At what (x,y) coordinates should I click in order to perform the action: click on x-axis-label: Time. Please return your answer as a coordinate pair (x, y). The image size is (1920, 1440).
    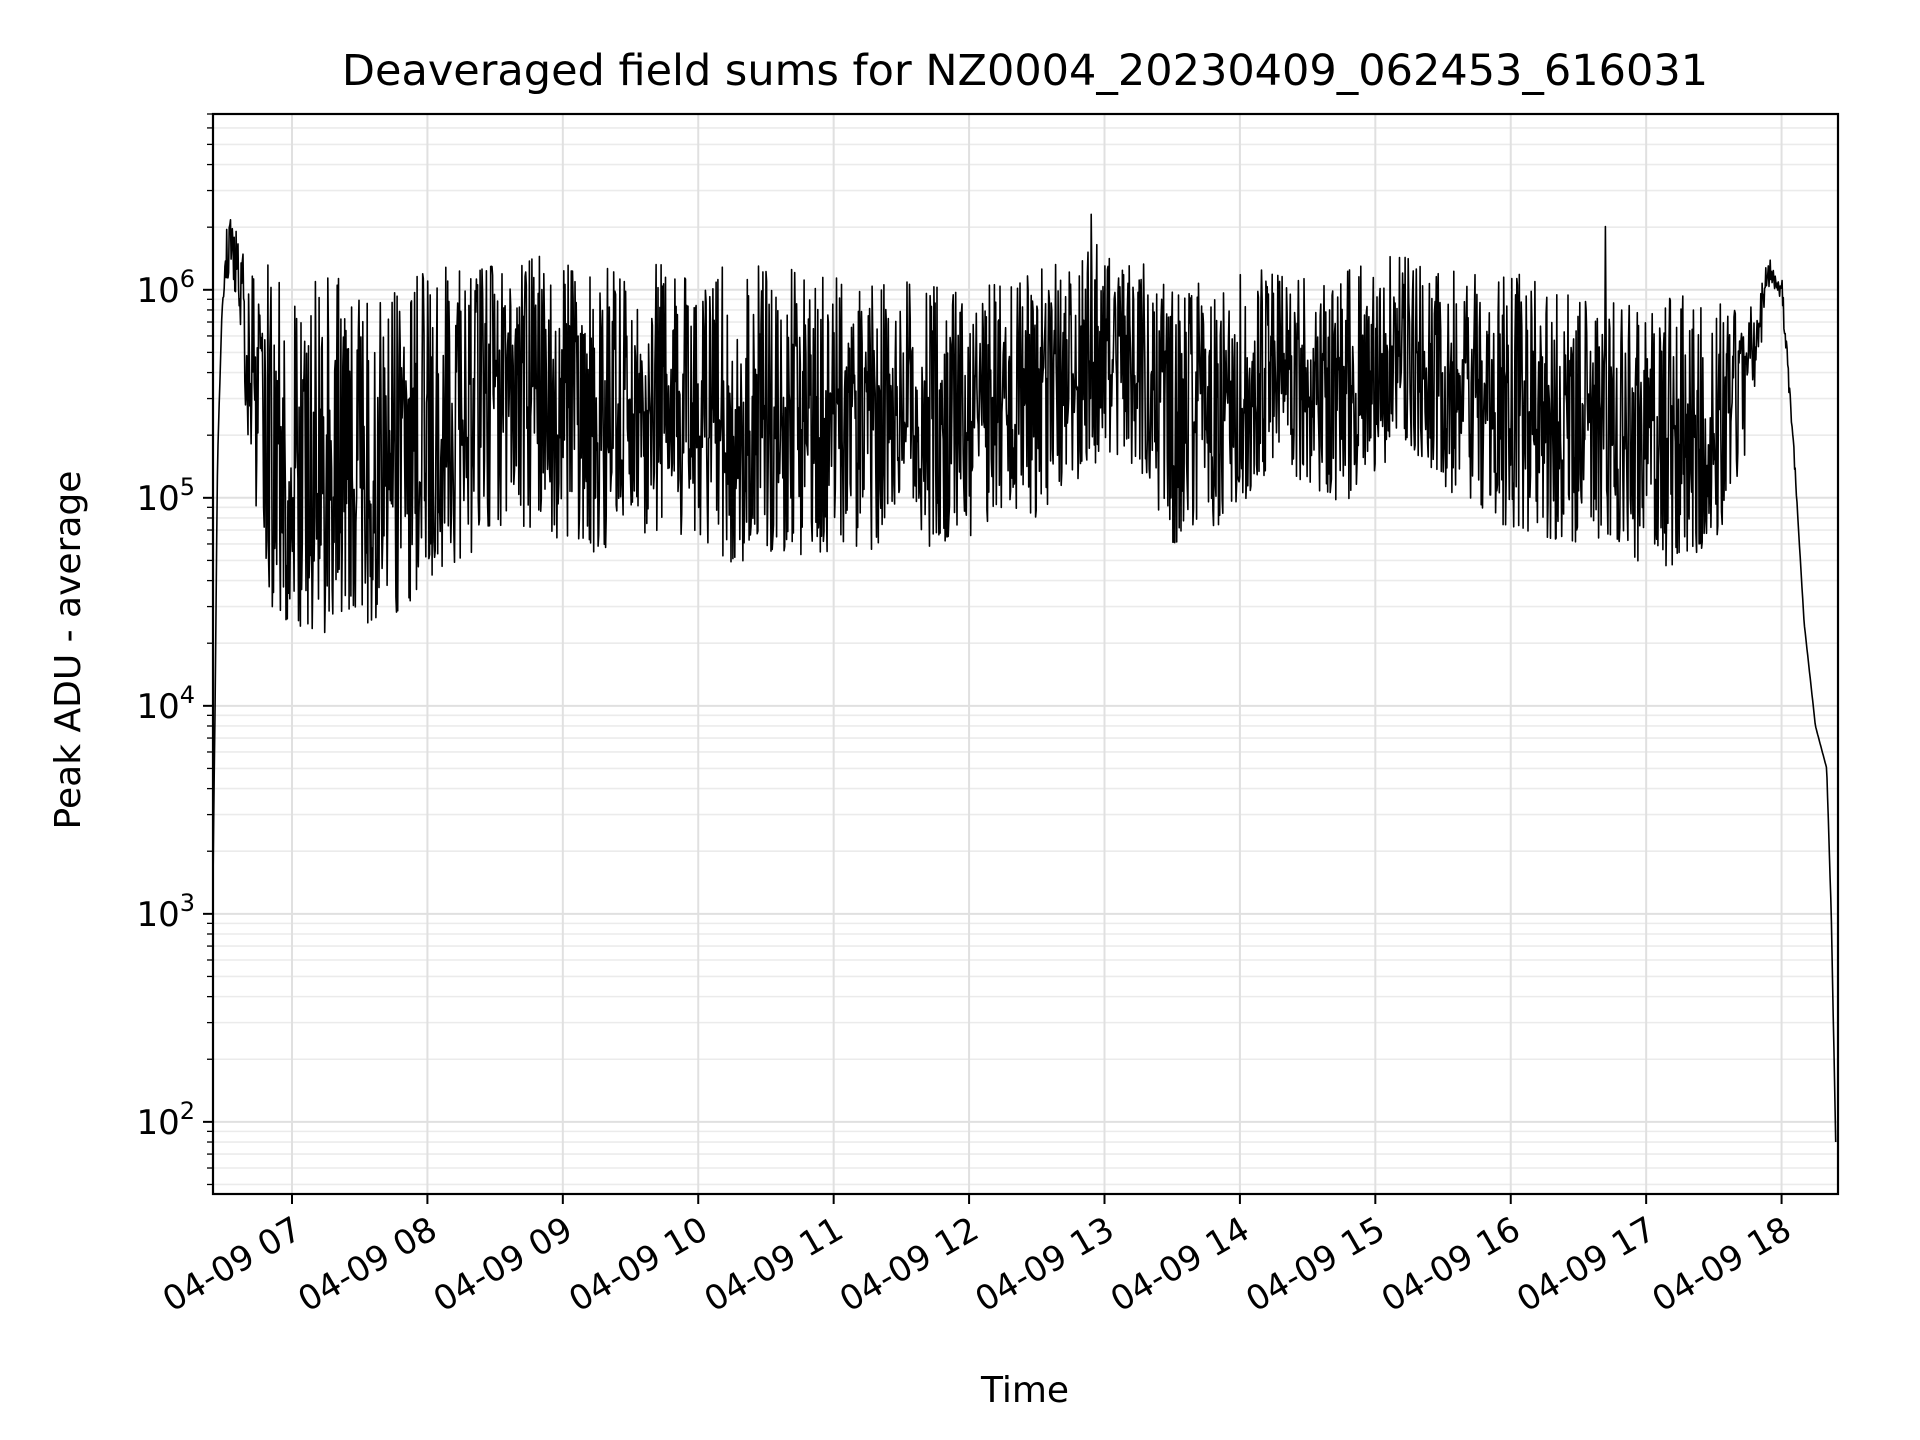
    Looking at the image, I should click on (1024, 1390).